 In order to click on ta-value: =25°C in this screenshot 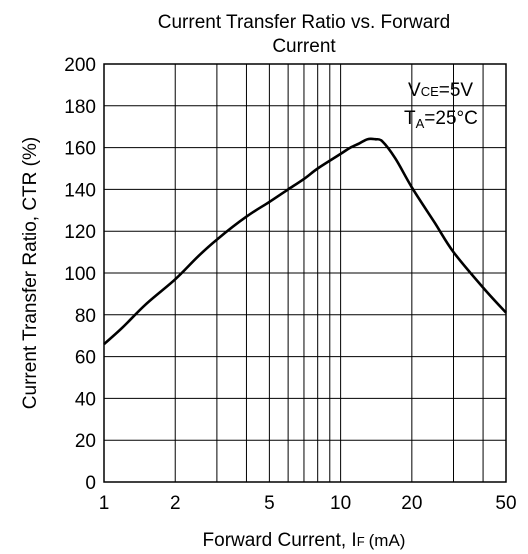, I will do `click(451, 118)`.